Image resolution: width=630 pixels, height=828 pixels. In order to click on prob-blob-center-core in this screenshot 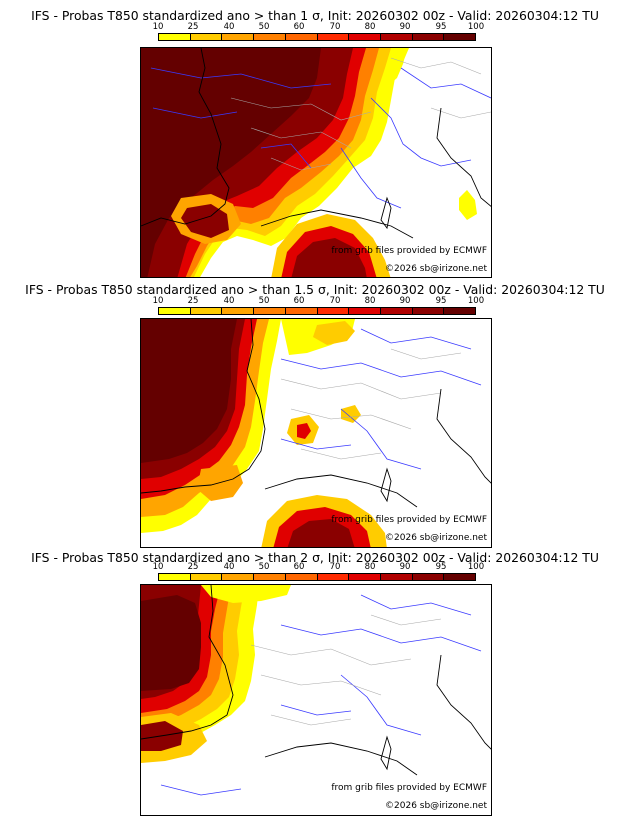, I will do `click(304, 431)`.